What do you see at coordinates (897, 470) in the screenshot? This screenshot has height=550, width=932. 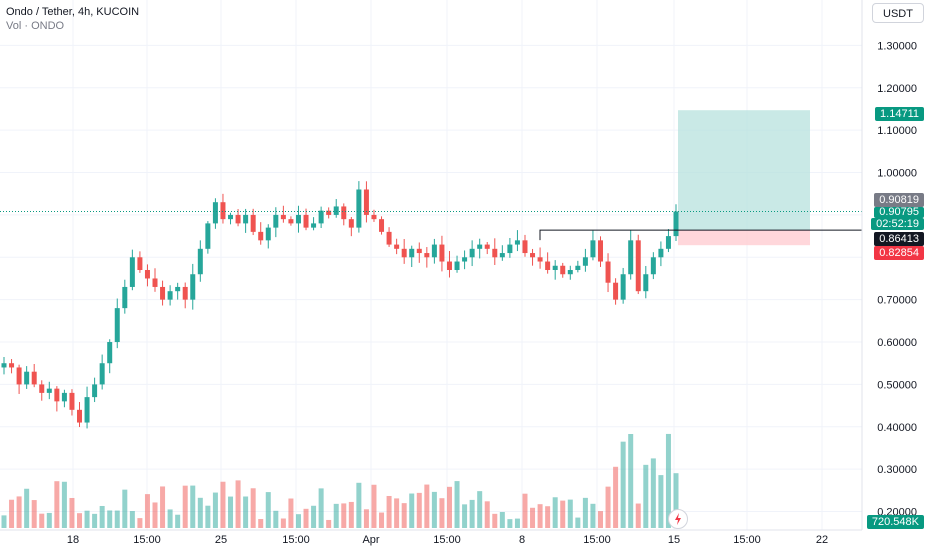 I see `price-tick-label: 0.30000` at bounding box center [897, 470].